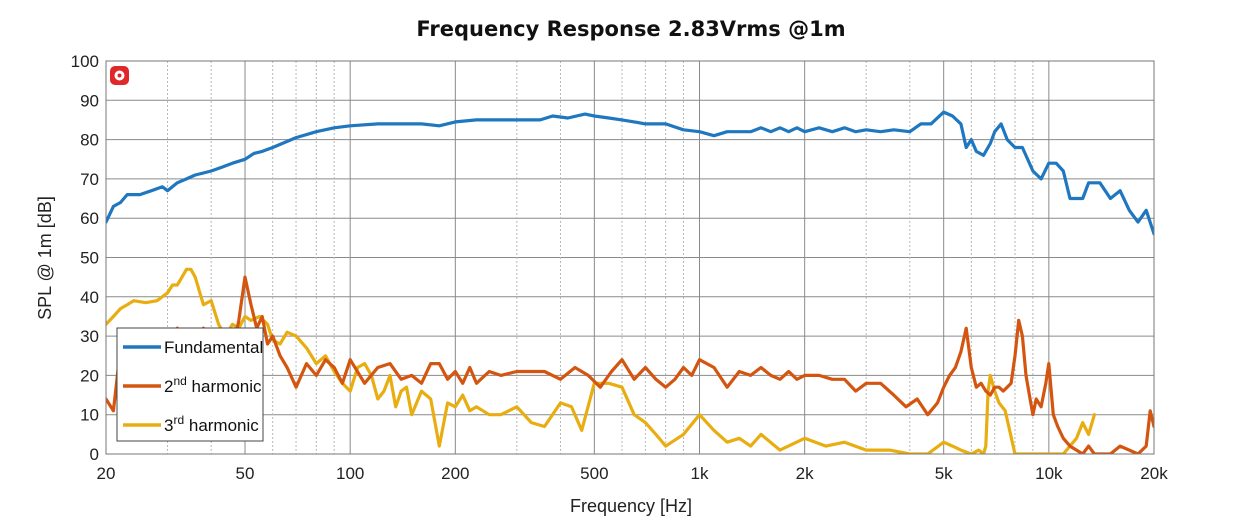 This screenshot has width=1260, height=520. Describe the element at coordinates (89, 100) in the screenshot. I see `y-tick-label: 90` at that location.